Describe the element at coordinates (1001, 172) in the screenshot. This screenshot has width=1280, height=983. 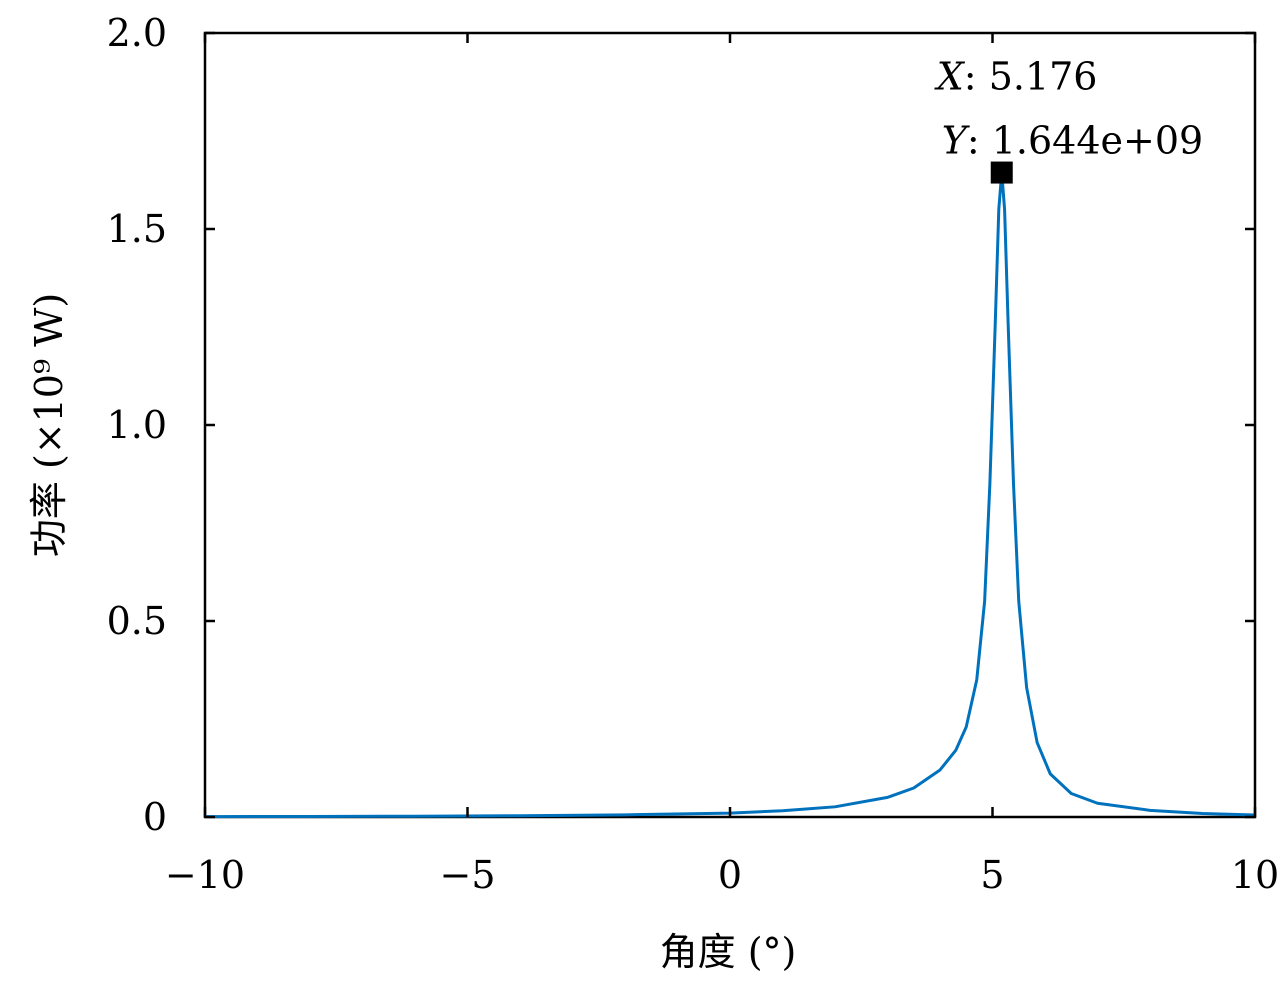
I see `datatip-marker` at that location.